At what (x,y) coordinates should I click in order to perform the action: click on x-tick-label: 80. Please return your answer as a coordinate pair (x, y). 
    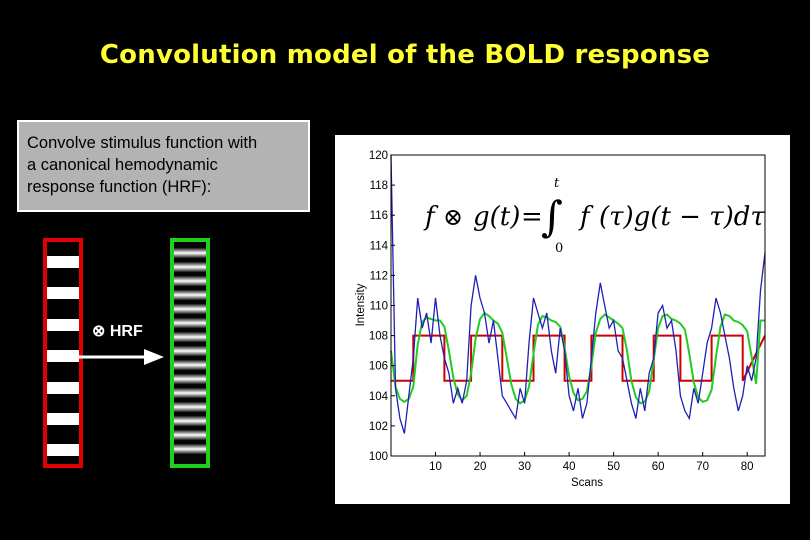
    Looking at the image, I should click on (747, 467).